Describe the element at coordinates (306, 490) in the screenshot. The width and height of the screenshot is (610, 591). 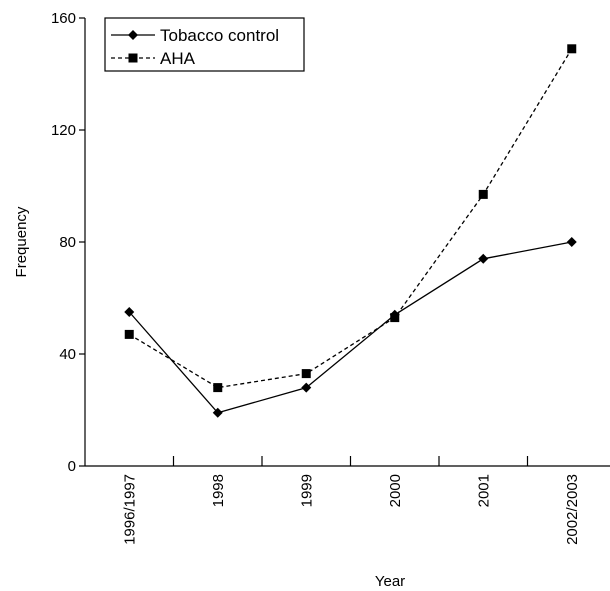
I see `x-tick-label: 1999` at that location.